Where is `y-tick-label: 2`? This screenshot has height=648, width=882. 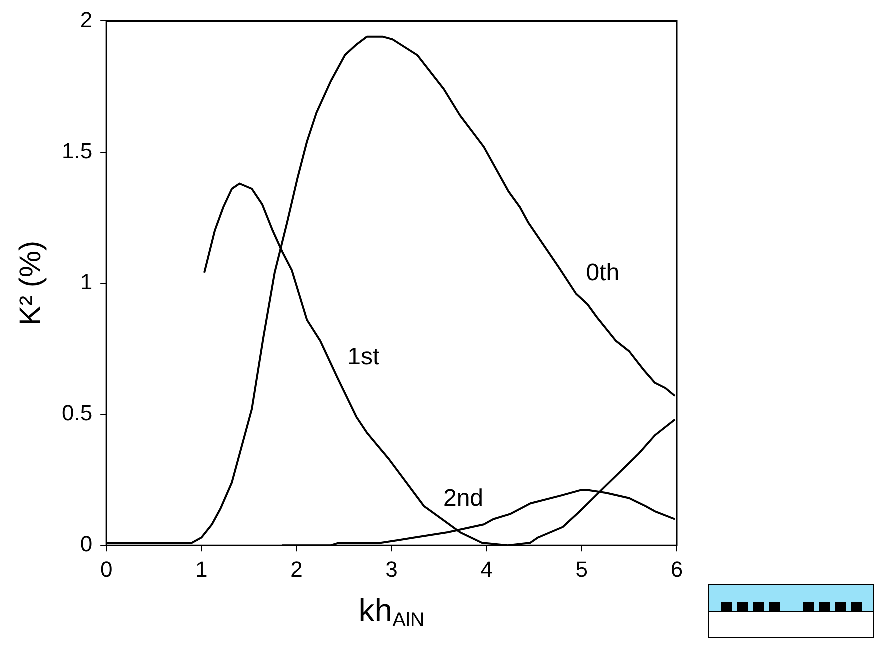 y-tick-label: 2 is located at coordinates (86, 19).